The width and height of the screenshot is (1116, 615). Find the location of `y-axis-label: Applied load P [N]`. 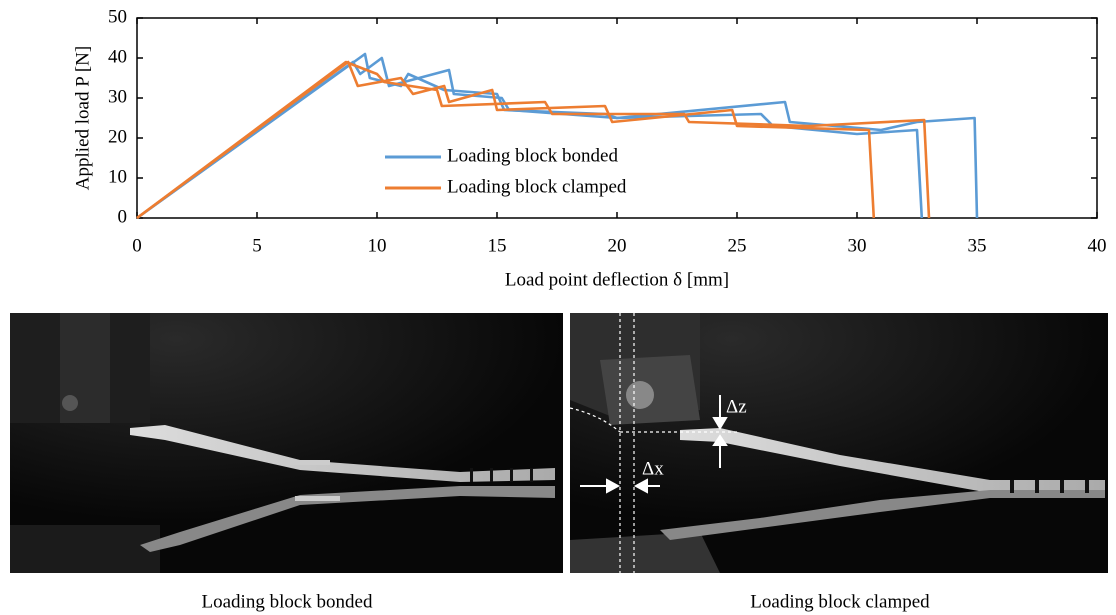

y-axis-label: Applied load P [N] is located at coordinates (82, 118).